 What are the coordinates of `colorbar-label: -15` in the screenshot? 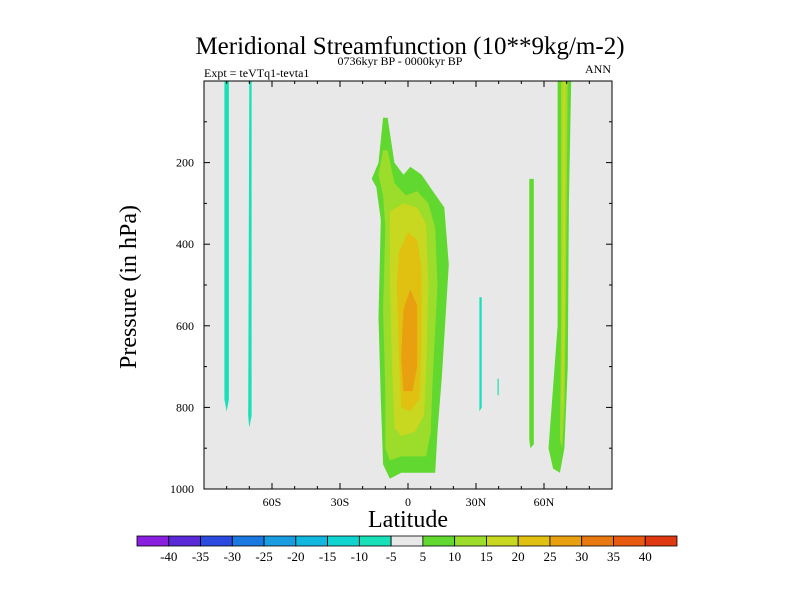 It's located at (327, 556).